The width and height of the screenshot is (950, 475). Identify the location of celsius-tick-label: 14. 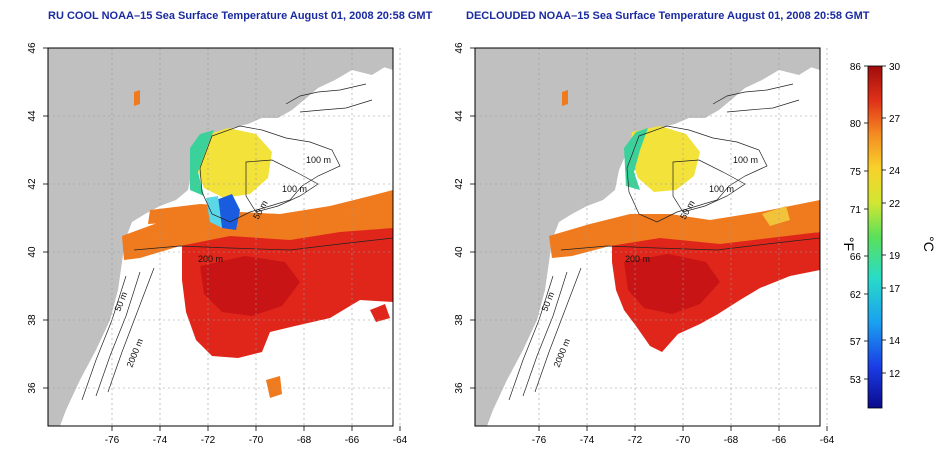
(895, 341).